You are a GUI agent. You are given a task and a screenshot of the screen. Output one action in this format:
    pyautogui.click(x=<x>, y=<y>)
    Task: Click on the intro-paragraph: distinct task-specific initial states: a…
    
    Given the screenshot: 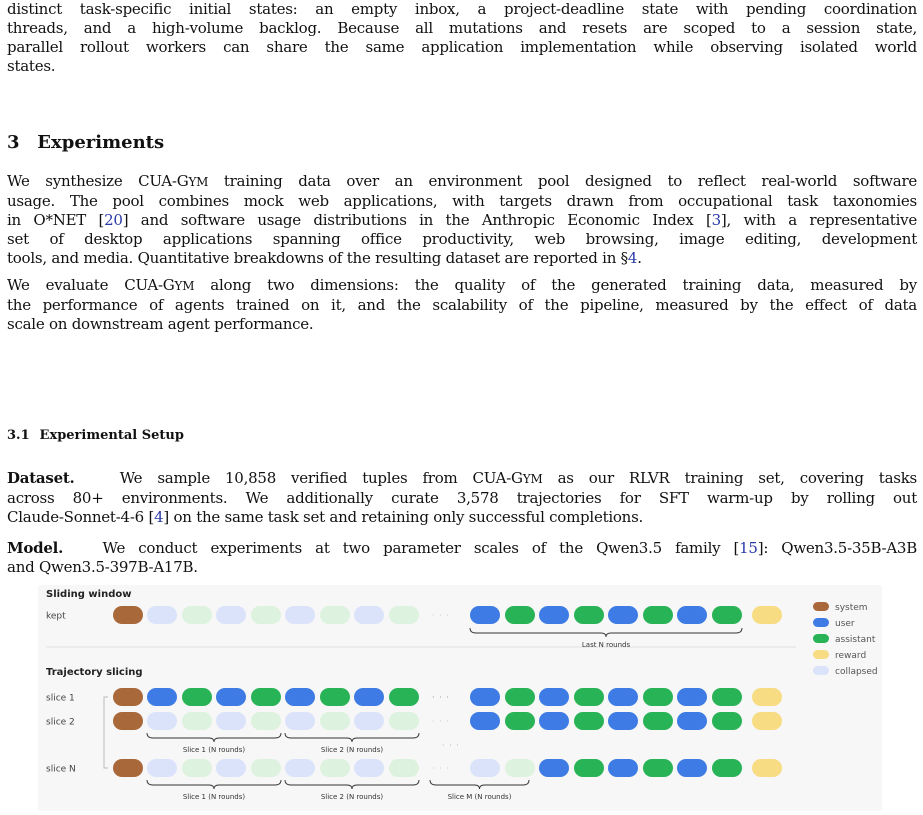 What is the action you would take?
    pyautogui.click(x=462, y=38)
    